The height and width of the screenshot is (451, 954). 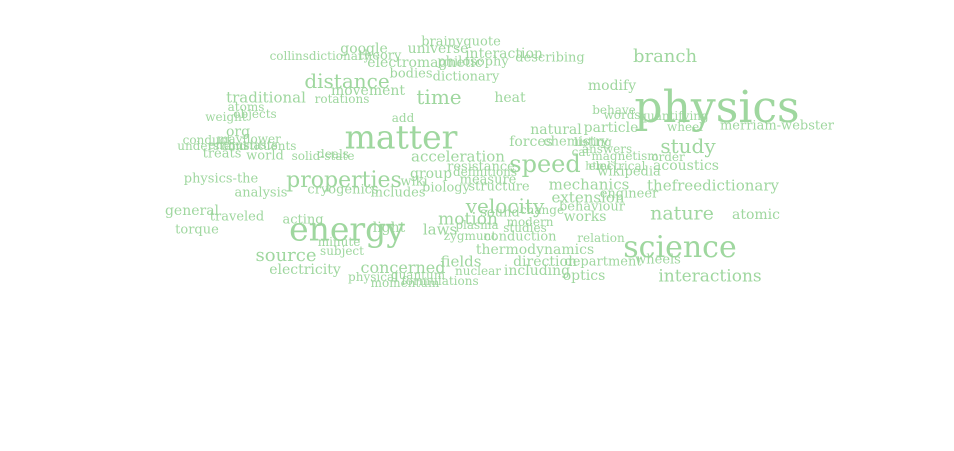 I want to click on word-listing: listing, so click(x=593, y=142).